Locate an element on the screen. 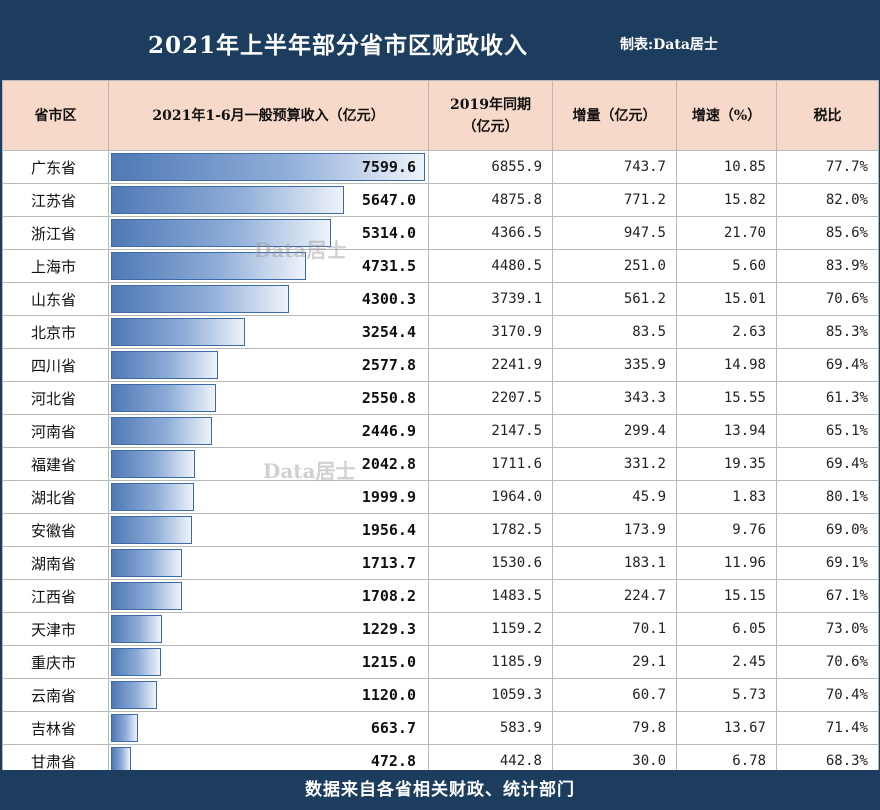 This screenshot has width=880, height=810. revenue-value: 663.7 is located at coordinates (393, 728).